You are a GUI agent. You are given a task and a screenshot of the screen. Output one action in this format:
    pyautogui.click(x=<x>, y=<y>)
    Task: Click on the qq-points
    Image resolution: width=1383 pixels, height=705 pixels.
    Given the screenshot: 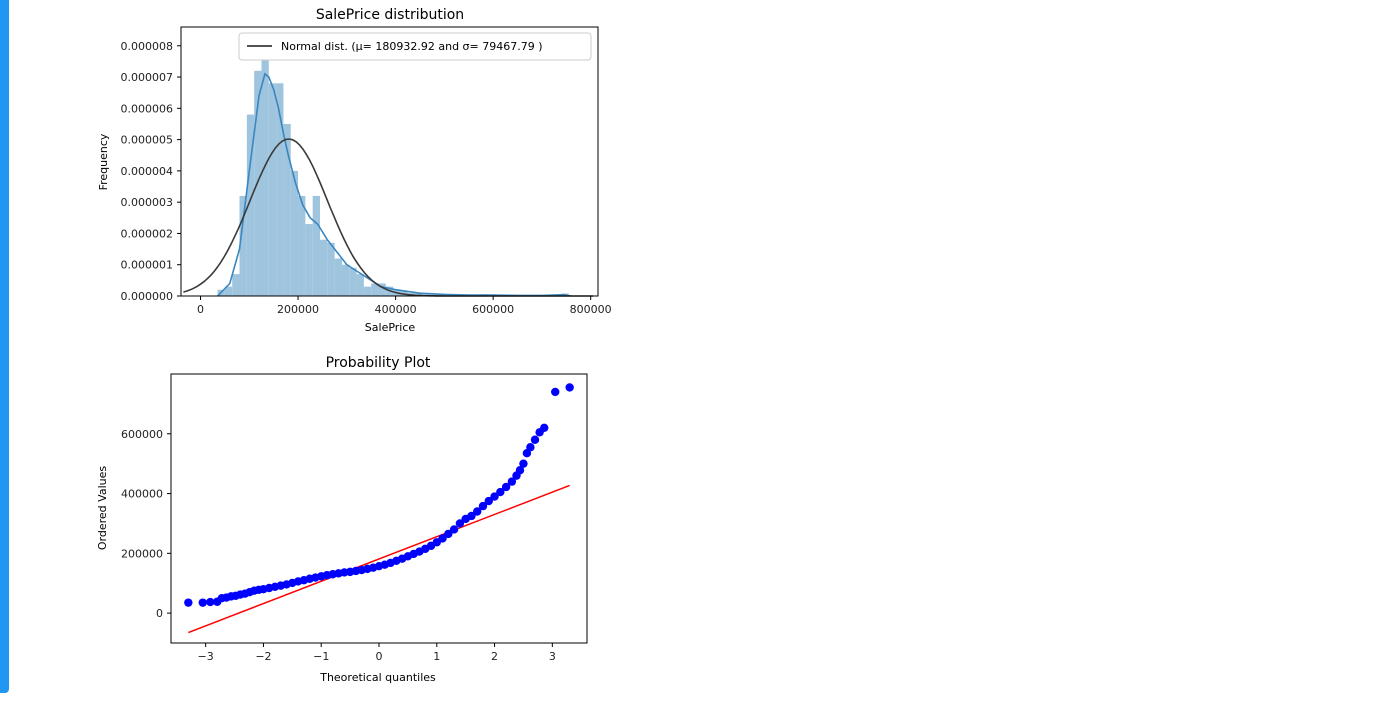 What is the action you would take?
    pyautogui.click(x=379, y=495)
    